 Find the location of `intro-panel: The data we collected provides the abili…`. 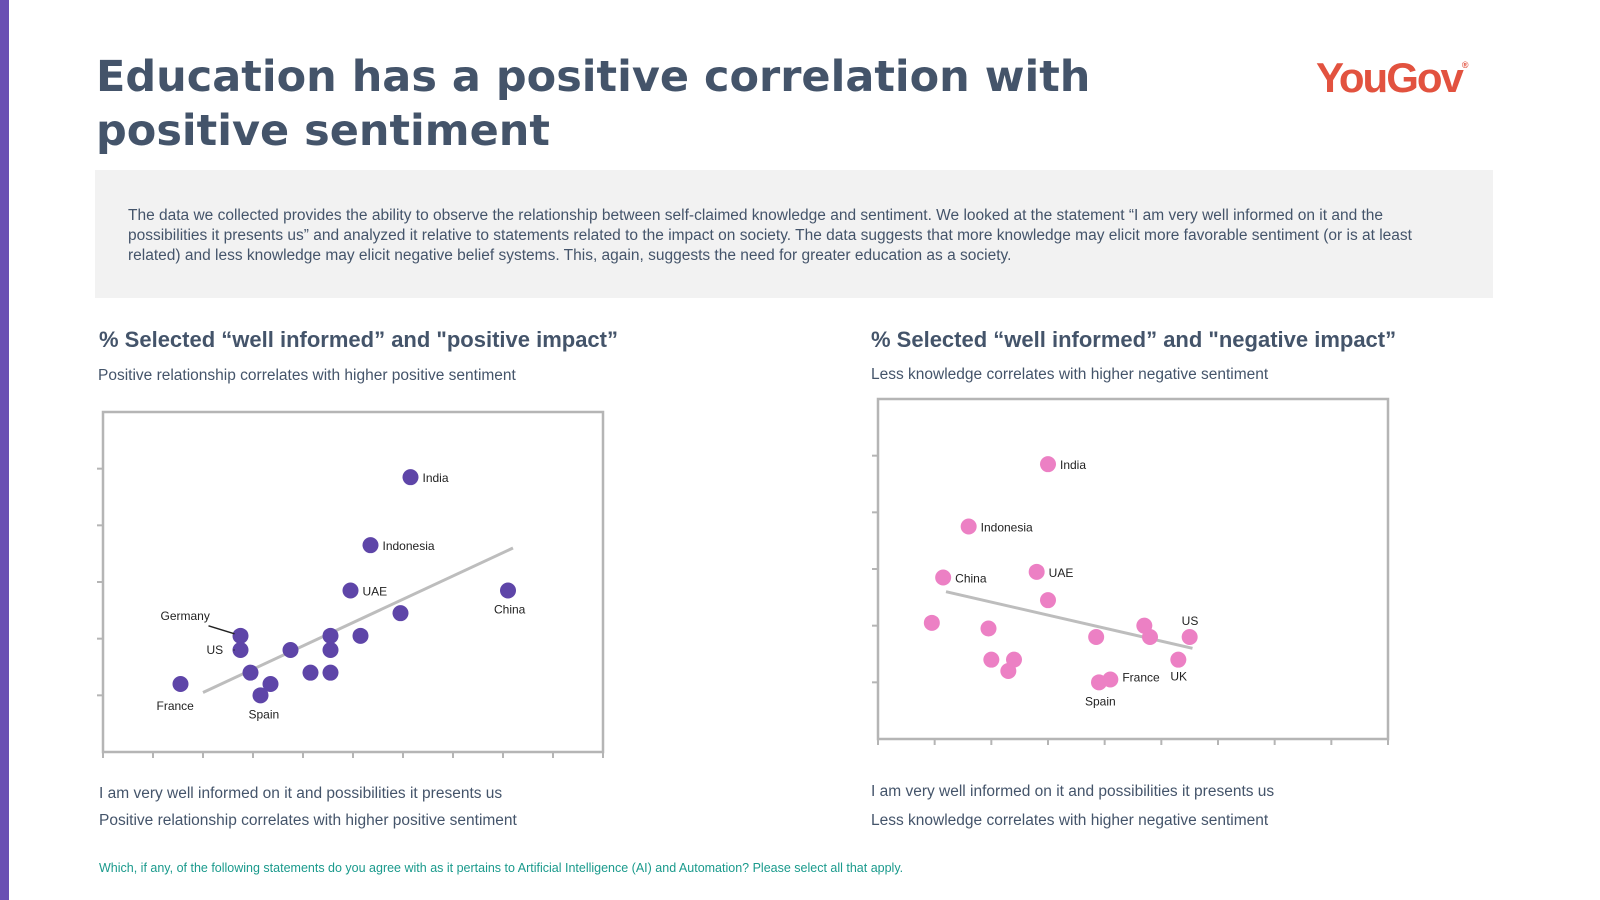

intro-panel: The data we collected provides the abili… is located at coordinates (794, 234).